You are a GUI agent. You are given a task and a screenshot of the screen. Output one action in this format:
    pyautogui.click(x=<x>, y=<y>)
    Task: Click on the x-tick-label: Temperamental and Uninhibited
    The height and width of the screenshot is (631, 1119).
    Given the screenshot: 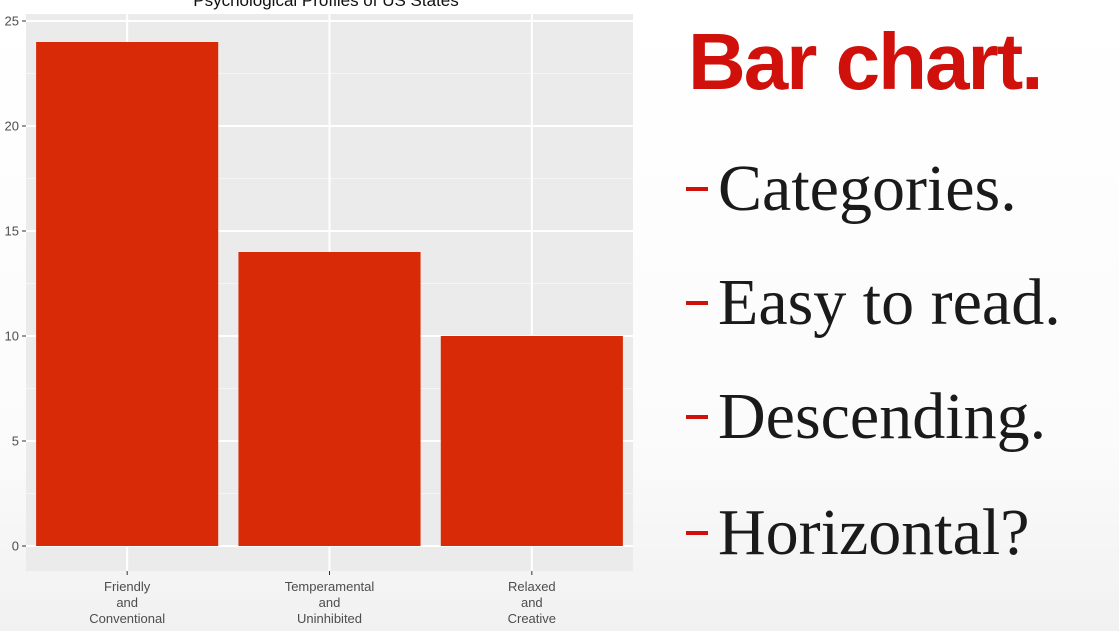 What is the action you would take?
    pyautogui.click(x=330, y=602)
    